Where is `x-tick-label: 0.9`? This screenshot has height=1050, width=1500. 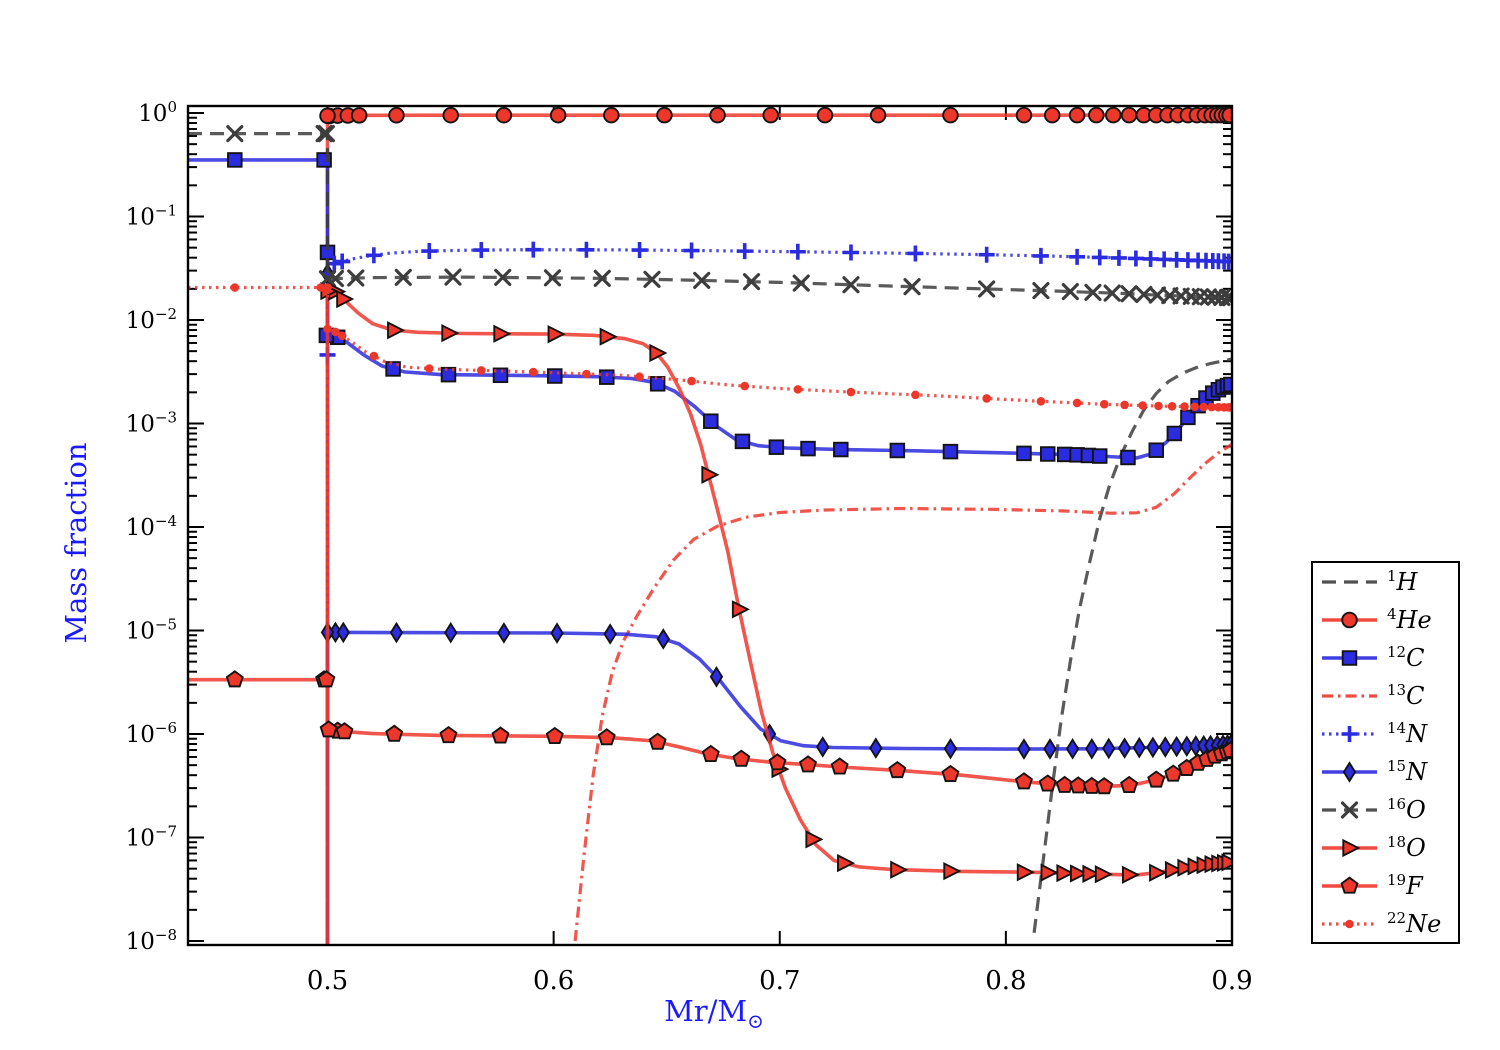
x-tick-label: 0.9 is located at coordinates (1231, 981).